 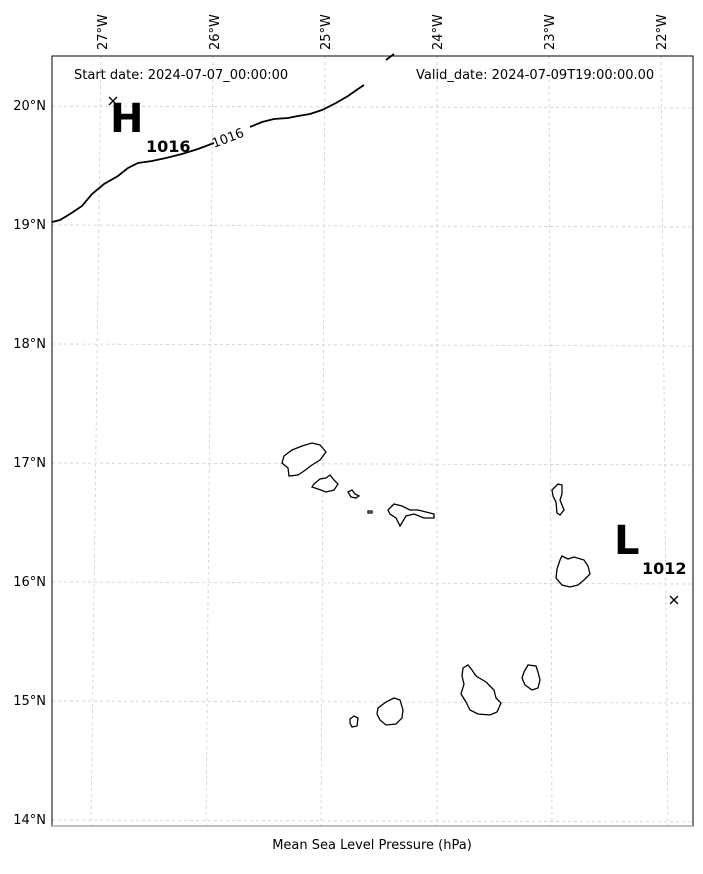 I want to click on valid-date-label: Valid_date: 2024-07-09T19:00:00.00, so click(x=535, y=75).